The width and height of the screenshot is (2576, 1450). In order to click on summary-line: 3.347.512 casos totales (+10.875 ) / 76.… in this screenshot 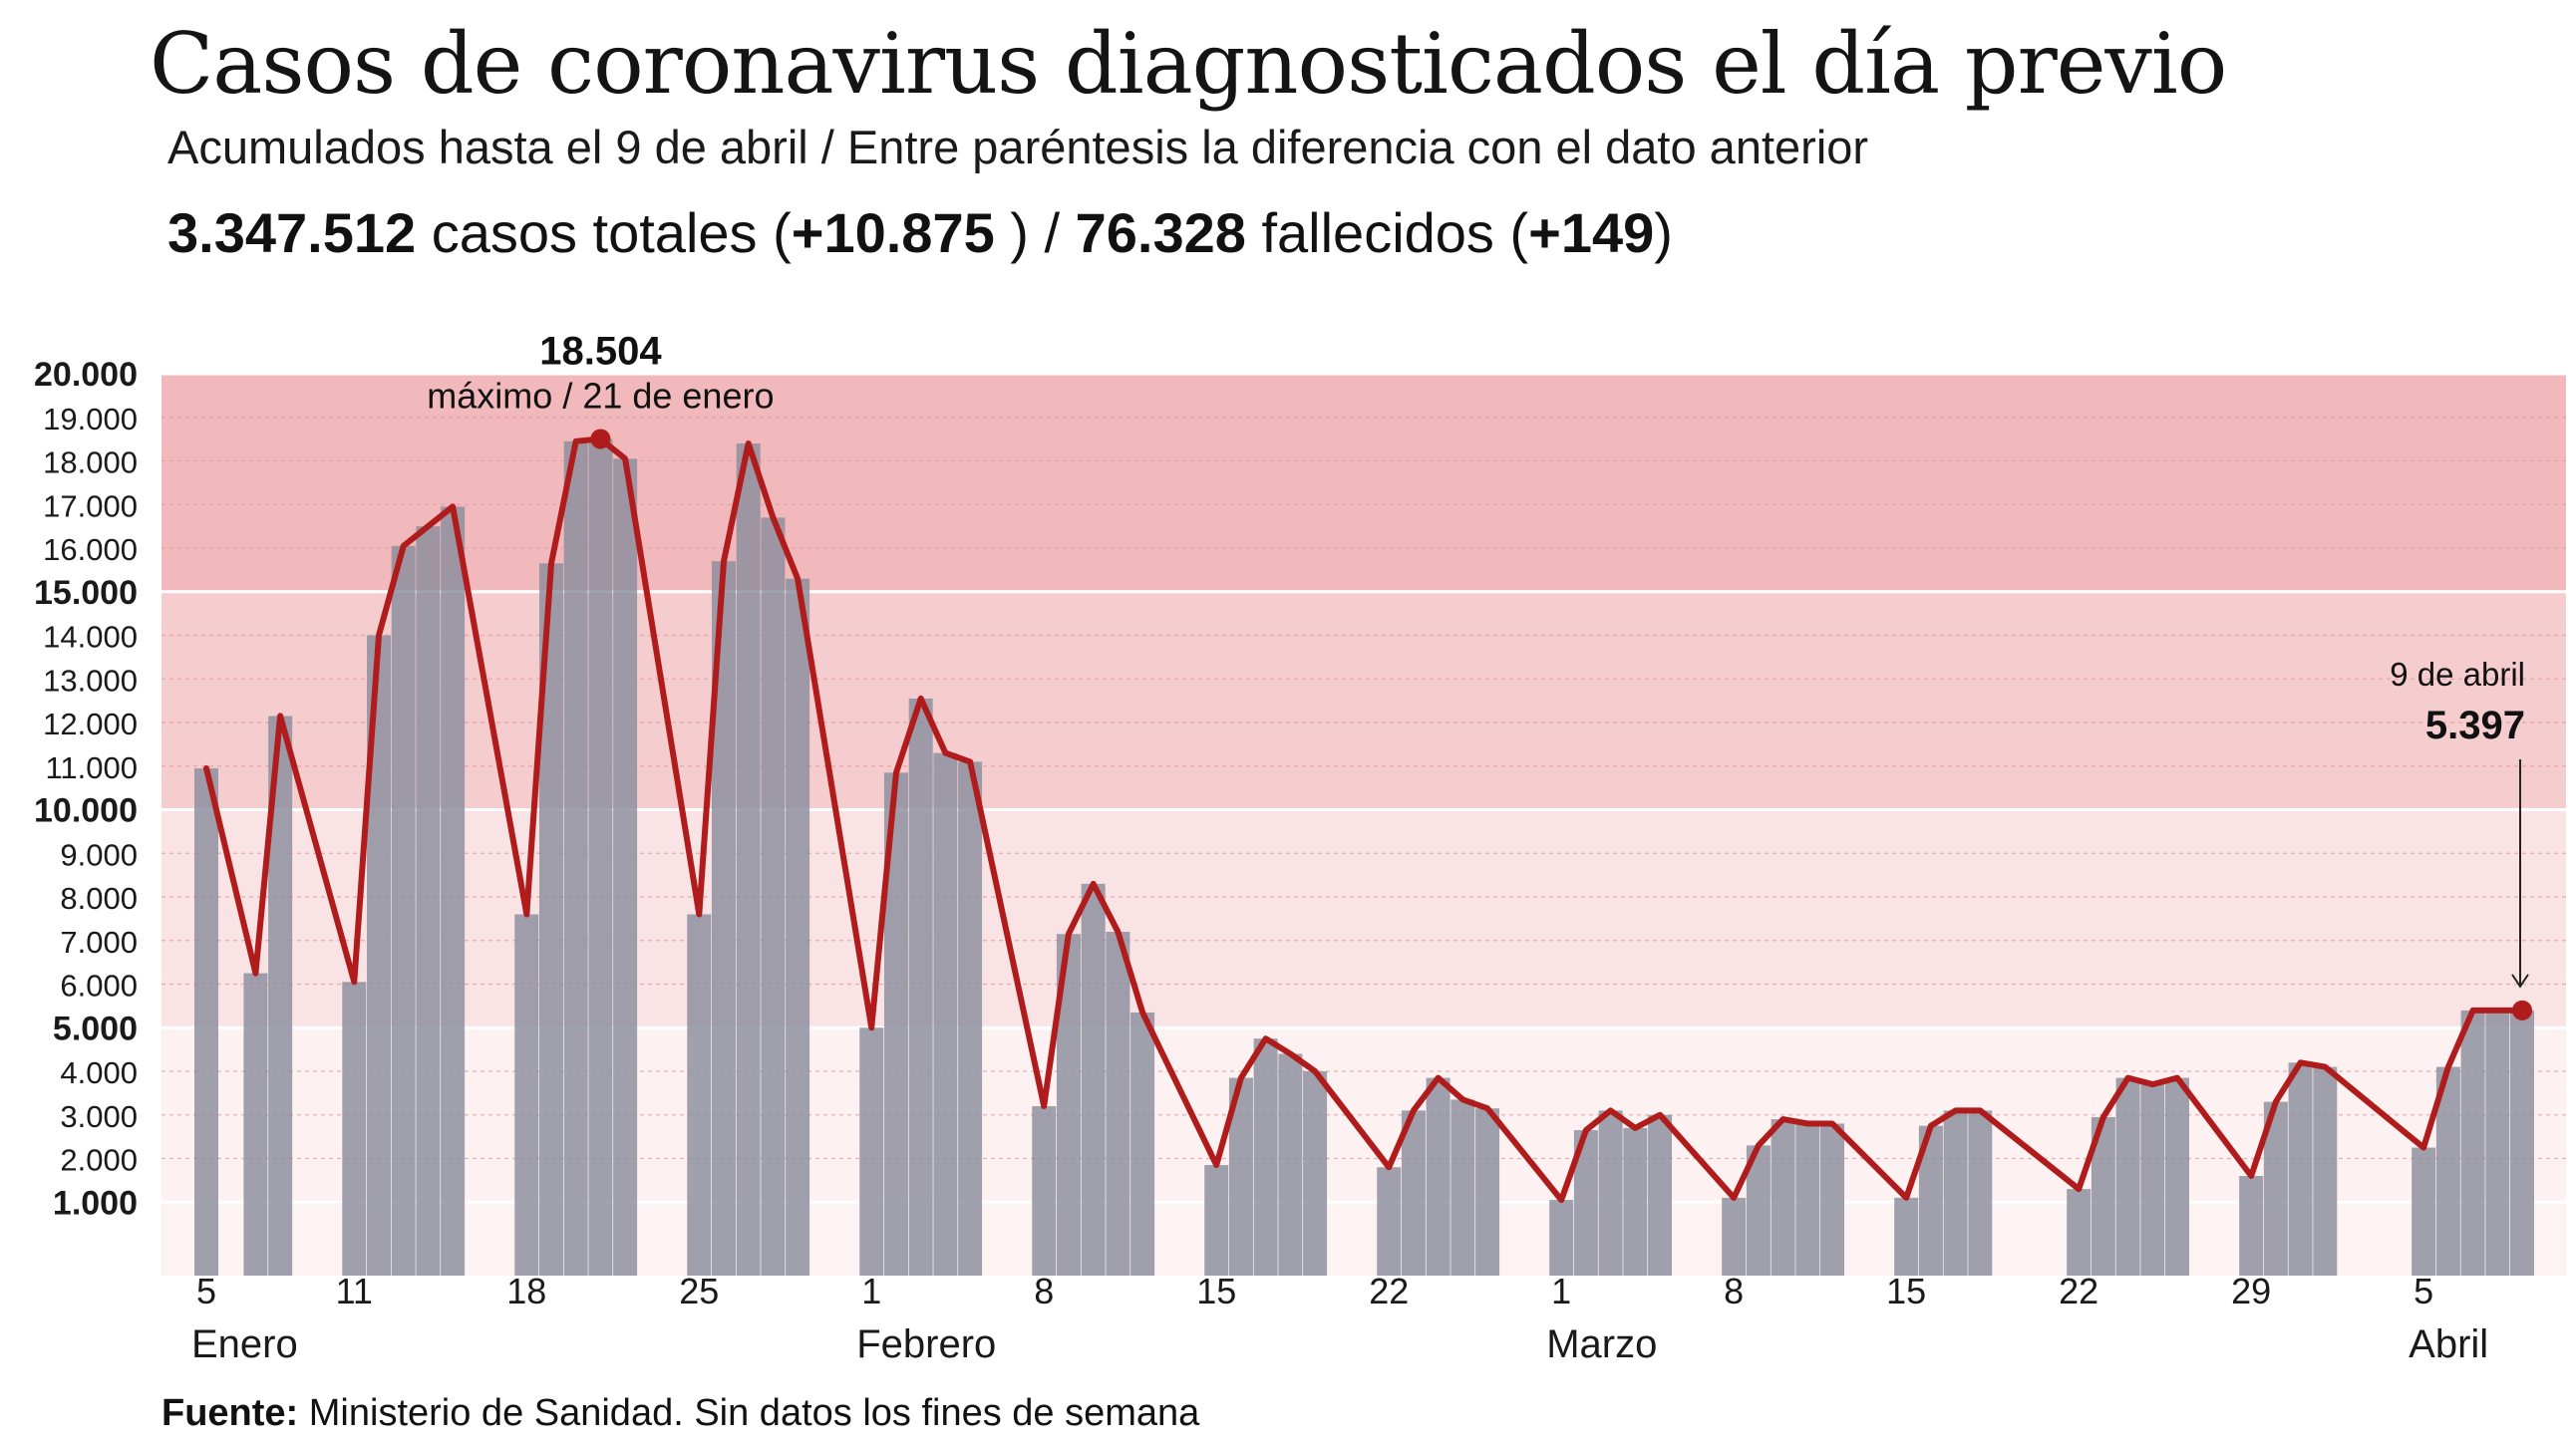, I will do `click(920, 233)`.